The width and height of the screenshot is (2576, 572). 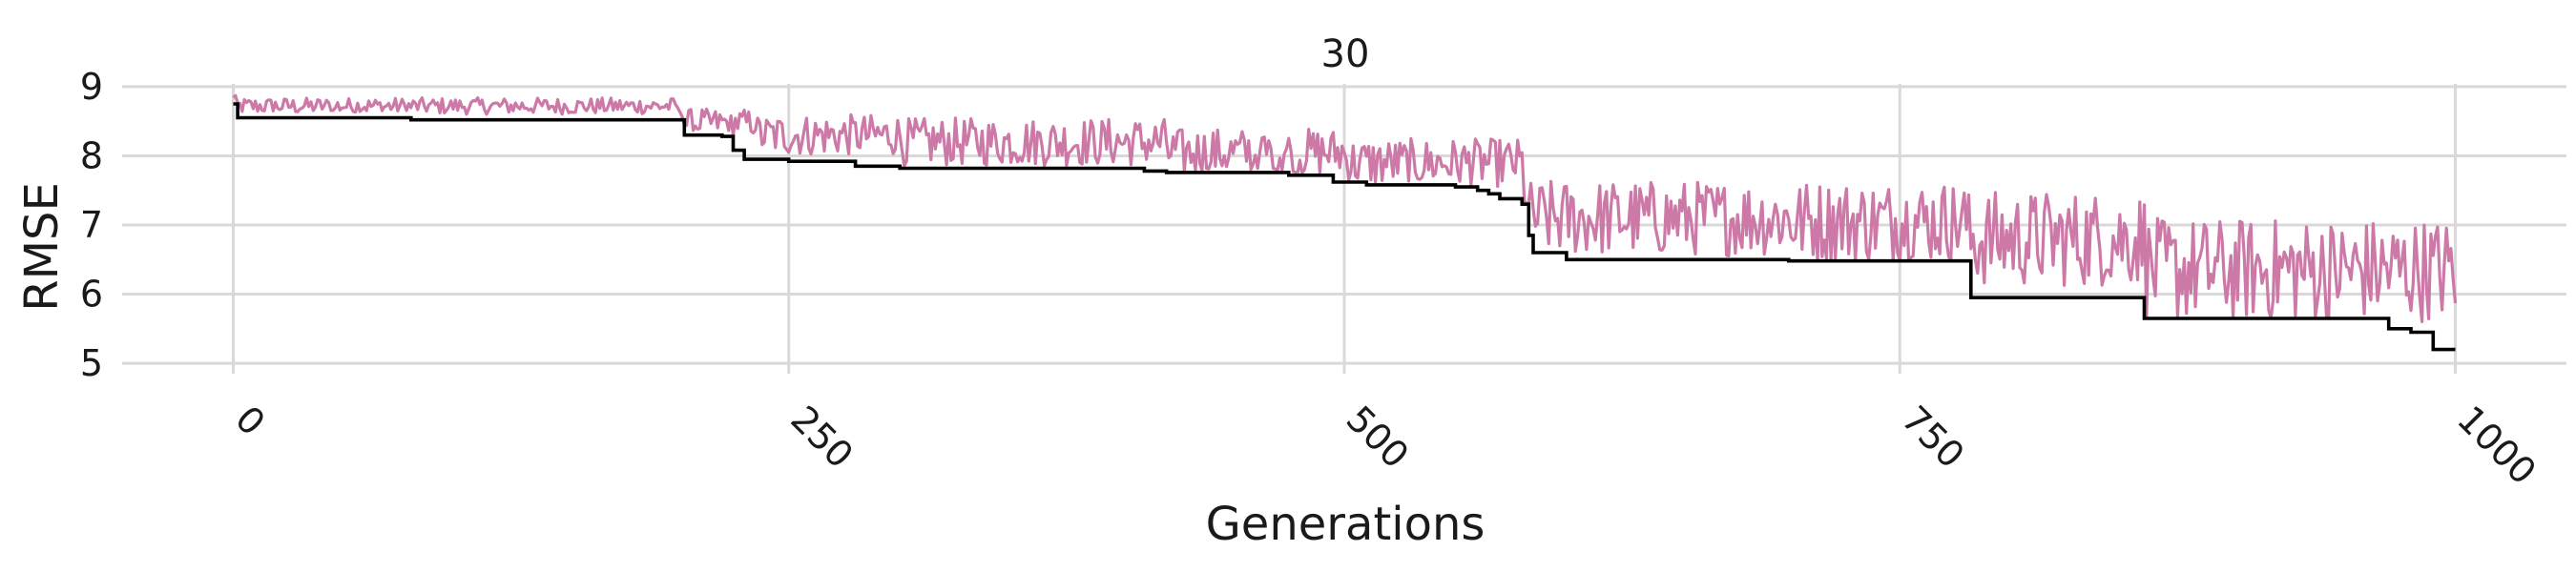 What do you see at coordinates (250, 421) in the screenshot?
I see `x-tick-label: 0` at bounding box center [250, 421].